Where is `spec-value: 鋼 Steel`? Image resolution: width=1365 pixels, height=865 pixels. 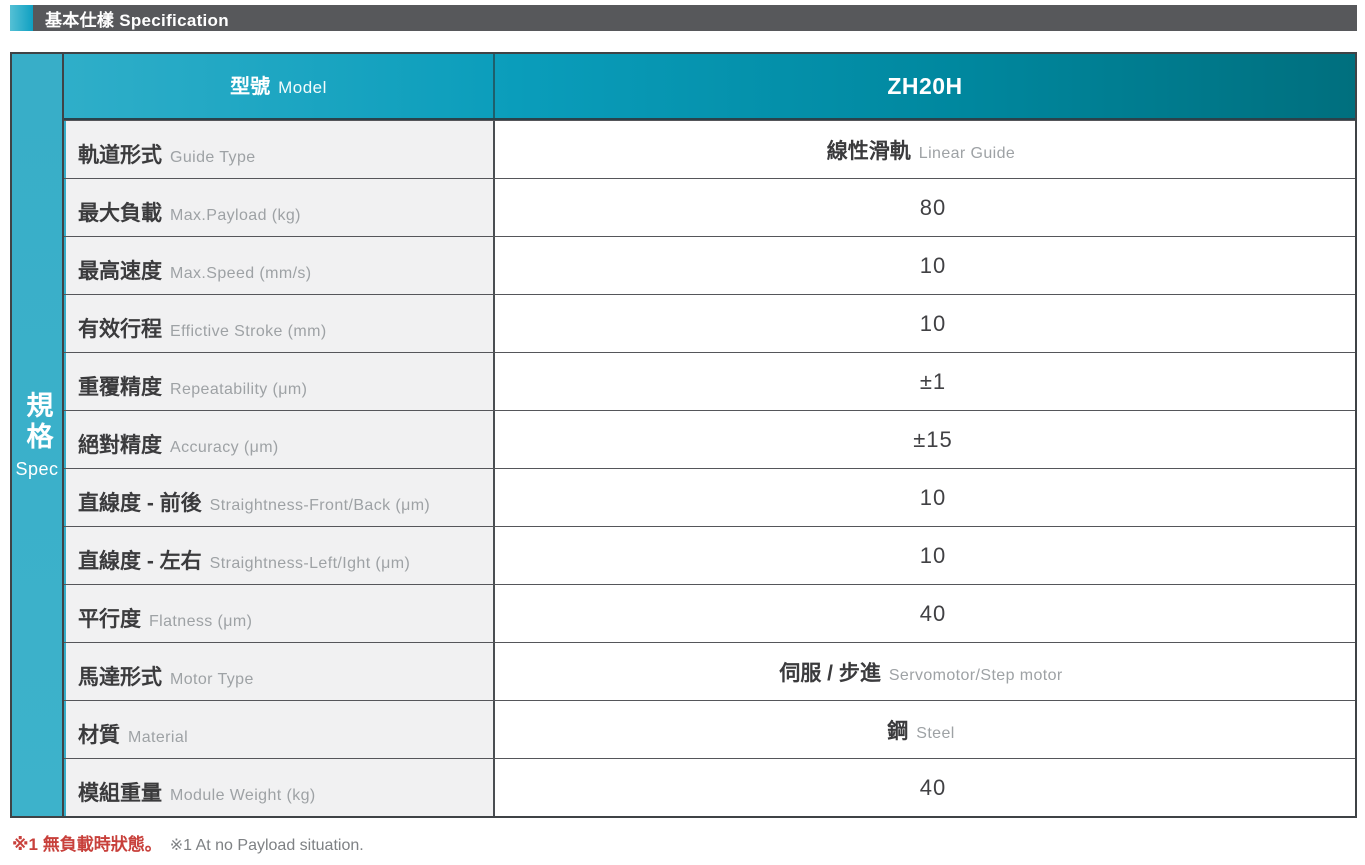 spec-value: 鋼 Steel is located at coordinates (924, 730).